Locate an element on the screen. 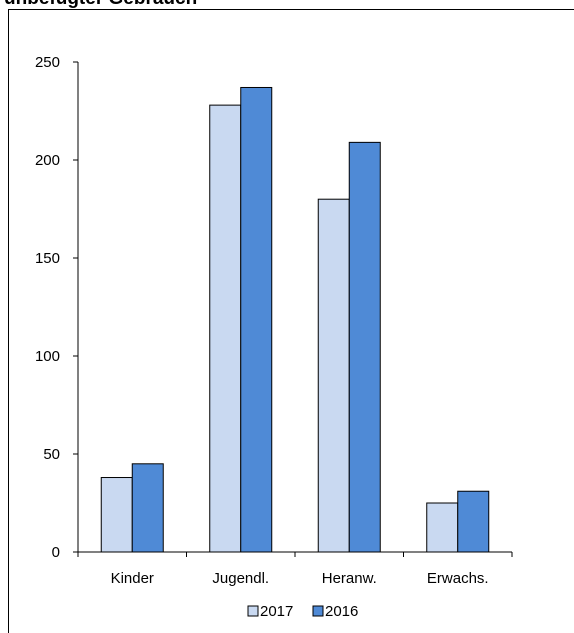 This screenshot has height=633, width=574. chart-title: unbefugter Gebrauch is located at coordinates (100, 4).